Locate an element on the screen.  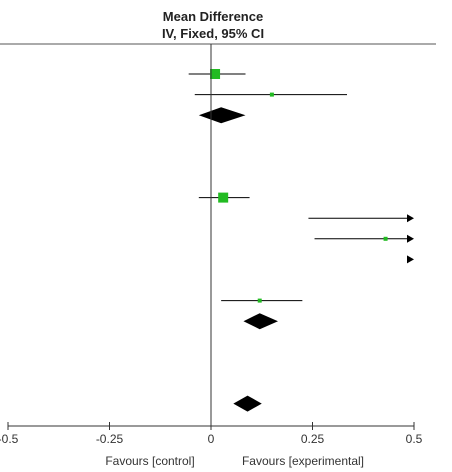
chart-title: Mean Difference is located at coordinates (213, 16).